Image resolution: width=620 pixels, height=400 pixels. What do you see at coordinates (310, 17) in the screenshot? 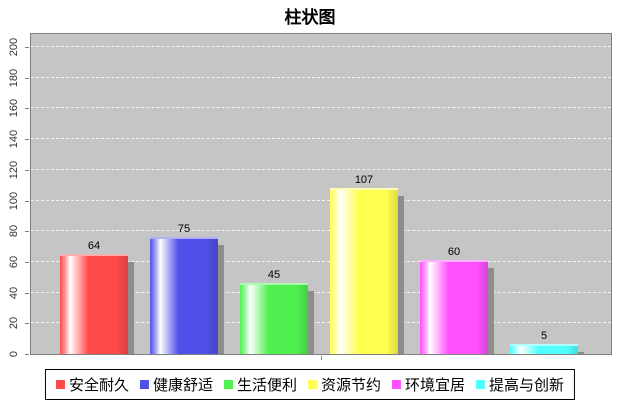
I see `chart-title: 柱状图` at bounding box center [310, 17].